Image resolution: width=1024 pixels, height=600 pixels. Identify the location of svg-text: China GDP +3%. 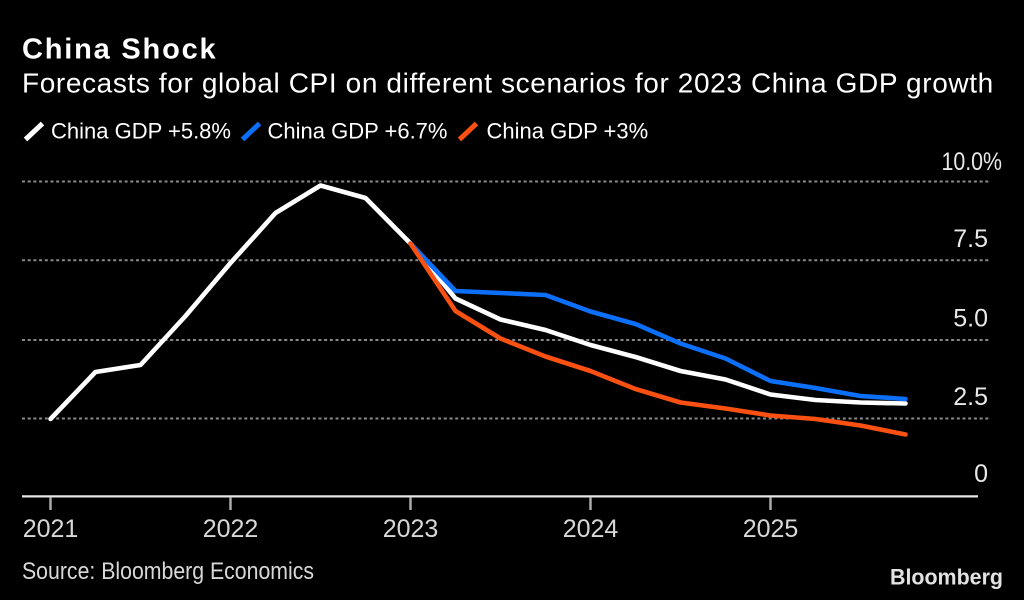
(568, 131).